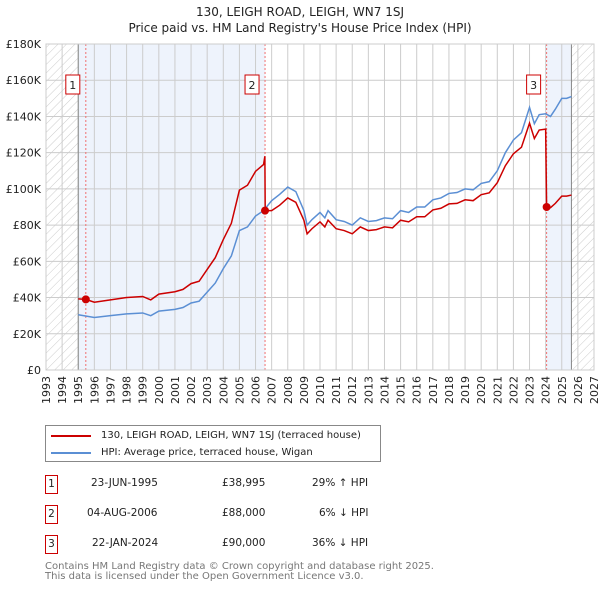  I want to click on price: £88,000, so click(244, 513).